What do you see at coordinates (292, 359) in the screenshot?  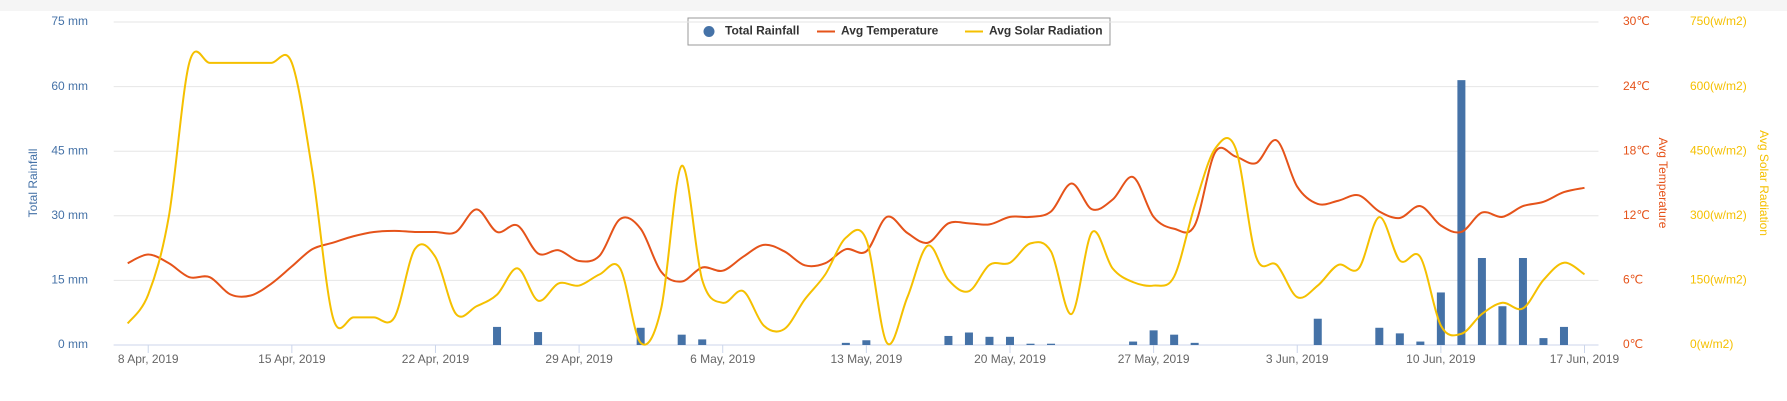 I see `x-tick-label: 15 Apr, 2019` at bounding box center [292, 359].